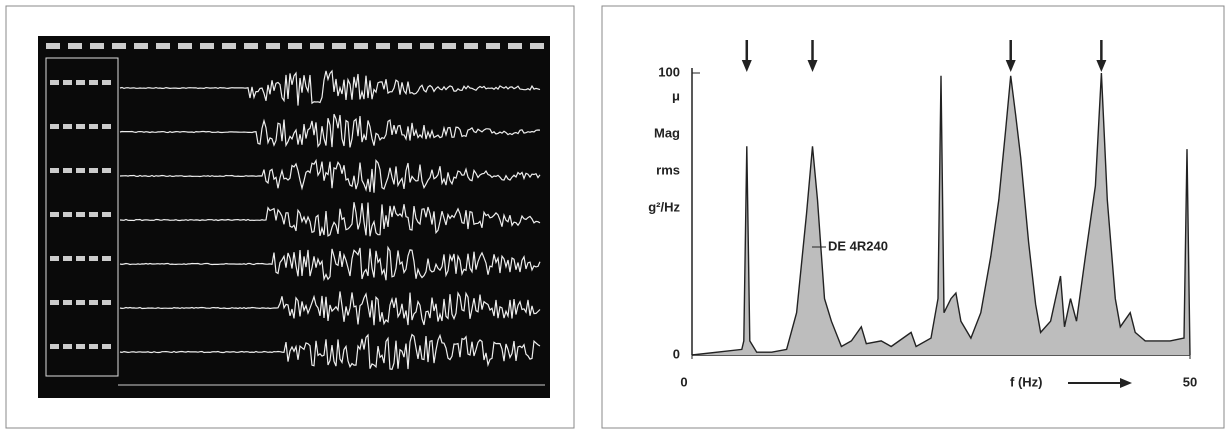  I want to click on annotation: DE 4R240, so click(858, 245).